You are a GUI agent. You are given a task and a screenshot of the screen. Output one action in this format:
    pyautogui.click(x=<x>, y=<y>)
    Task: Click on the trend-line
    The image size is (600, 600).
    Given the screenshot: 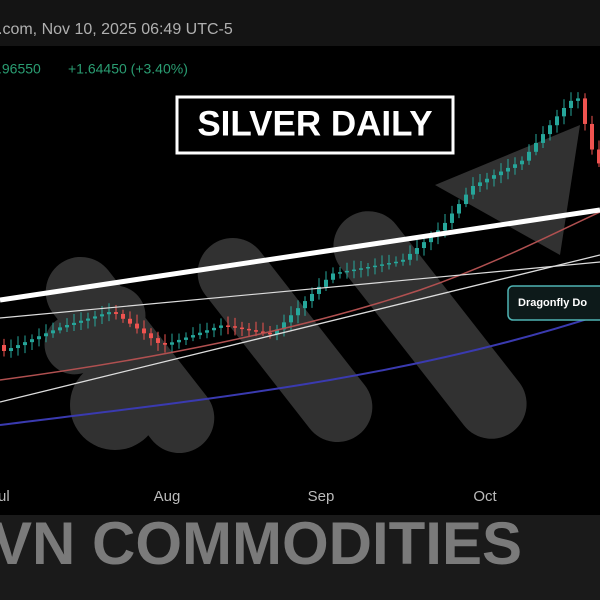 What is the action you would take?
    pyautogui.click(x=300, y=290)
    